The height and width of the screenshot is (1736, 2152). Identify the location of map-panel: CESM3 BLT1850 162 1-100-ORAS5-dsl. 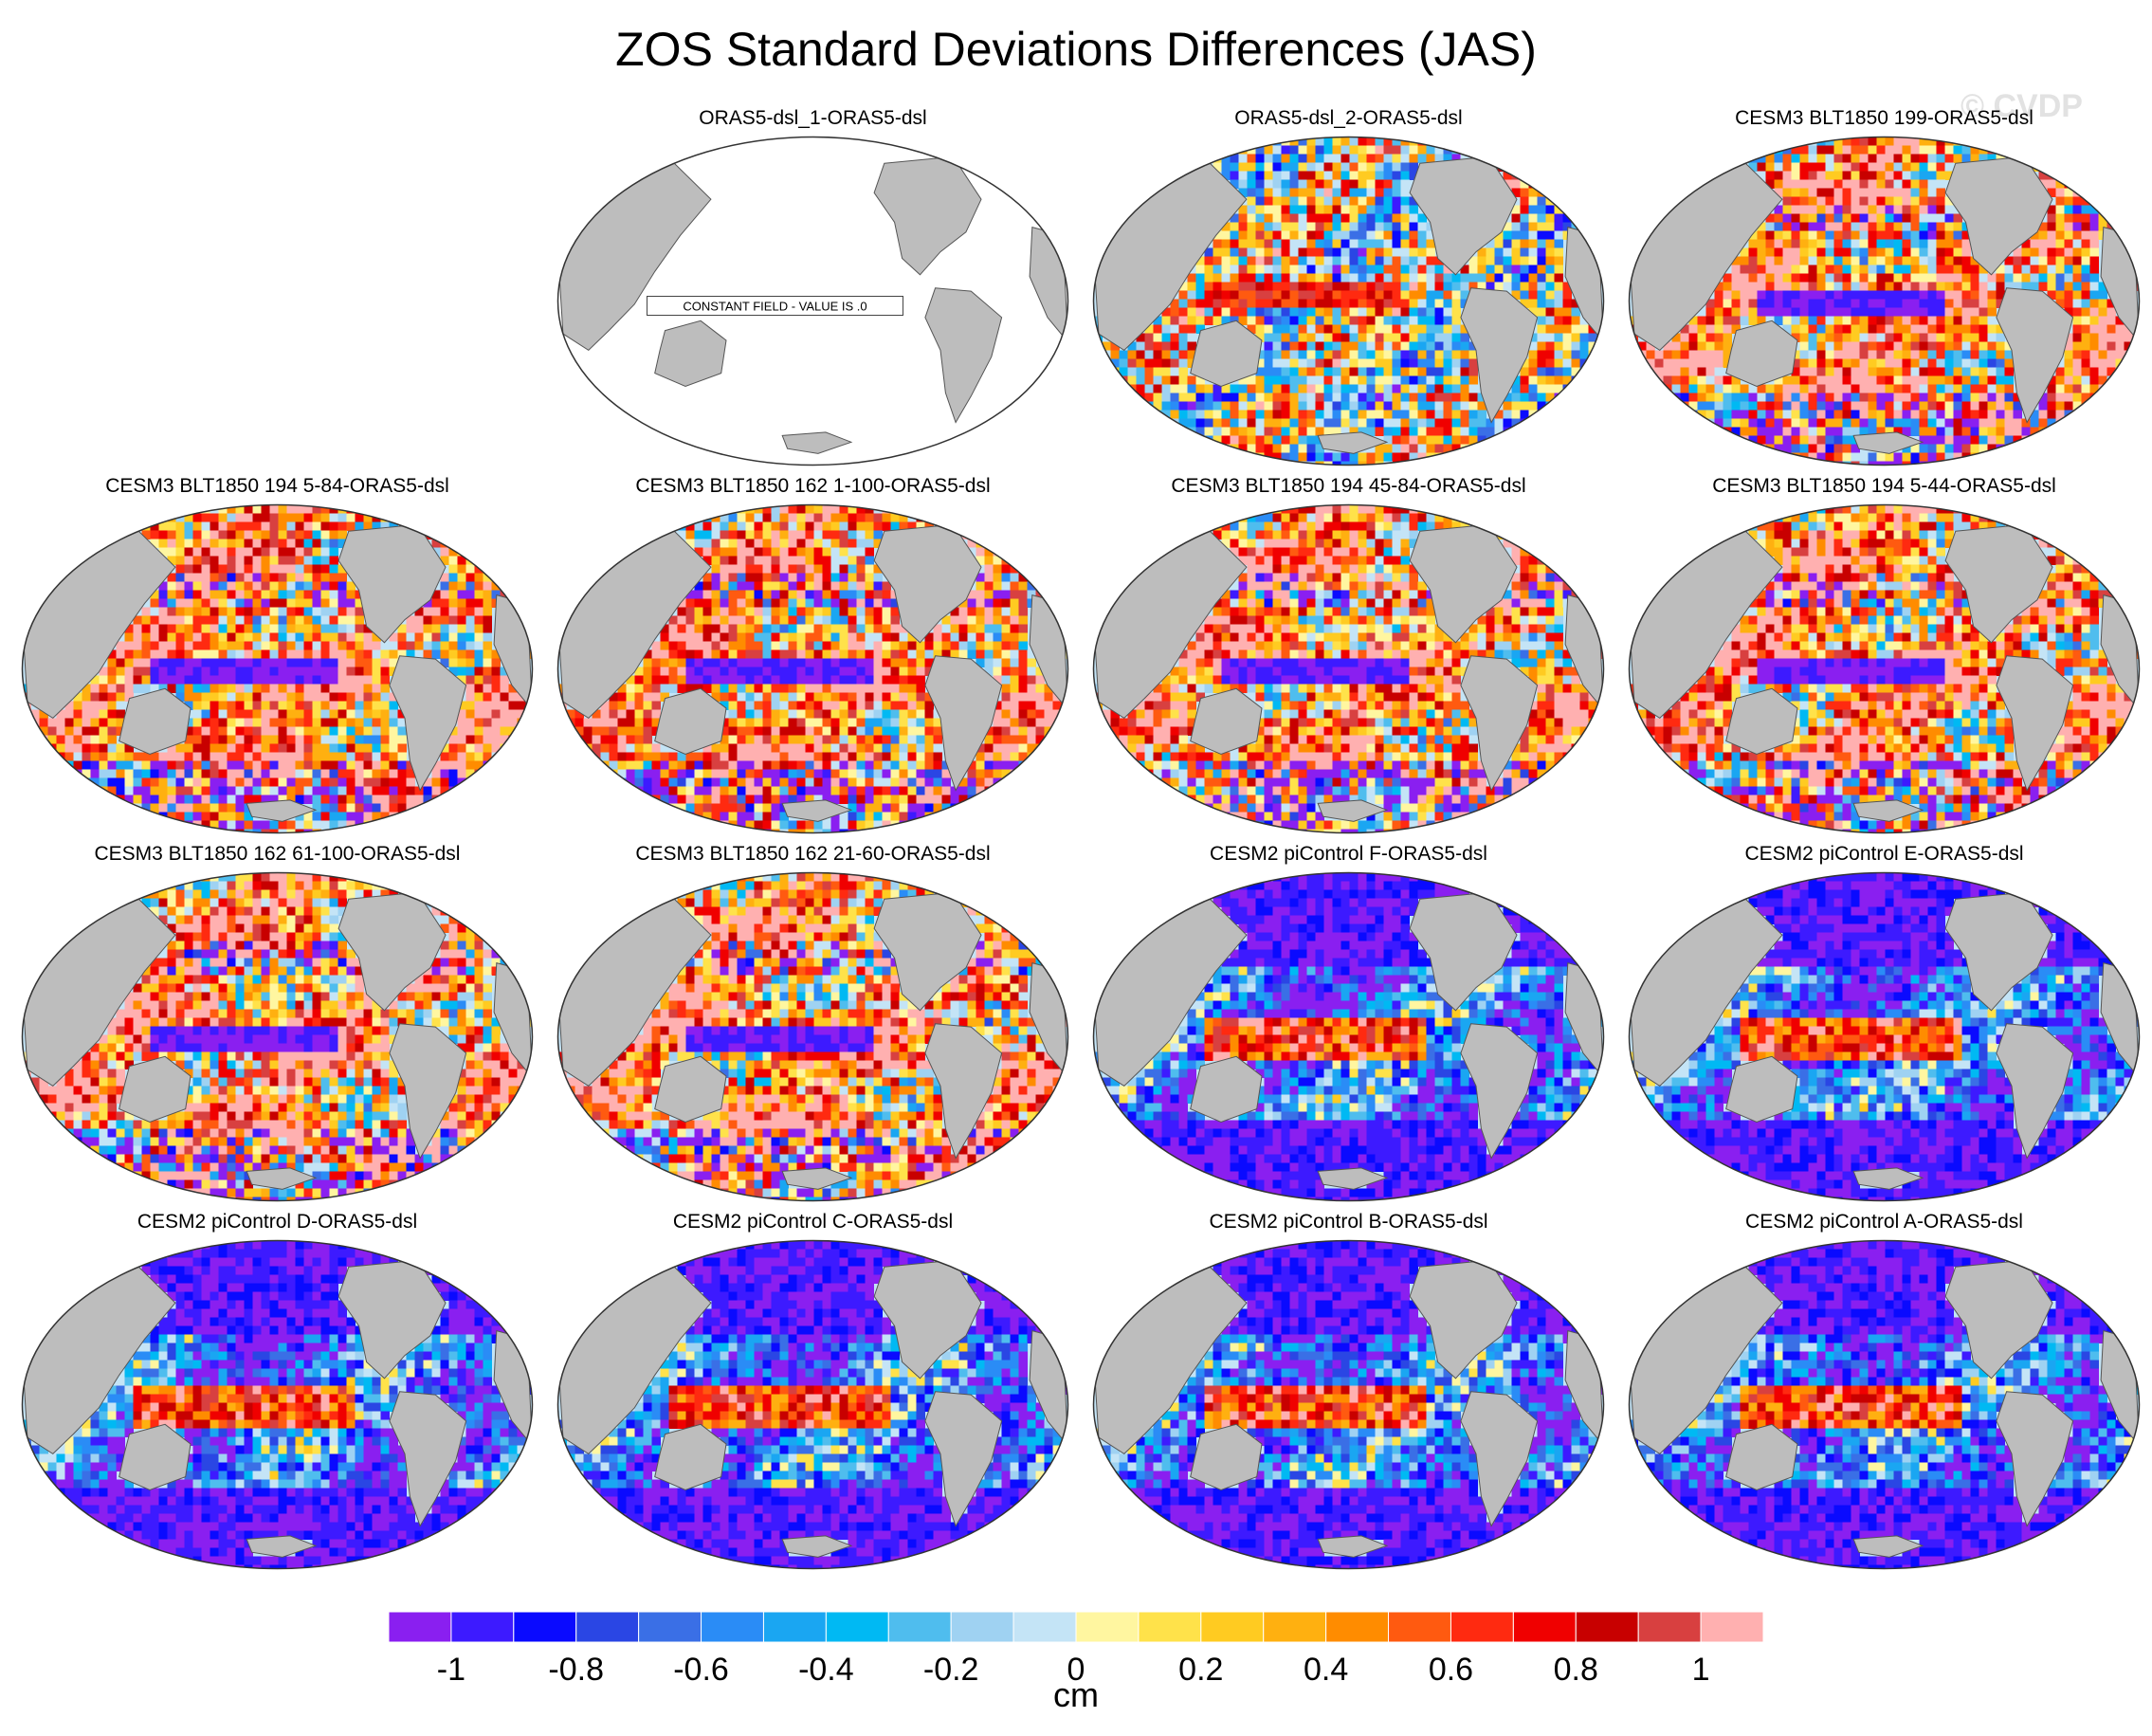
(813, 656).